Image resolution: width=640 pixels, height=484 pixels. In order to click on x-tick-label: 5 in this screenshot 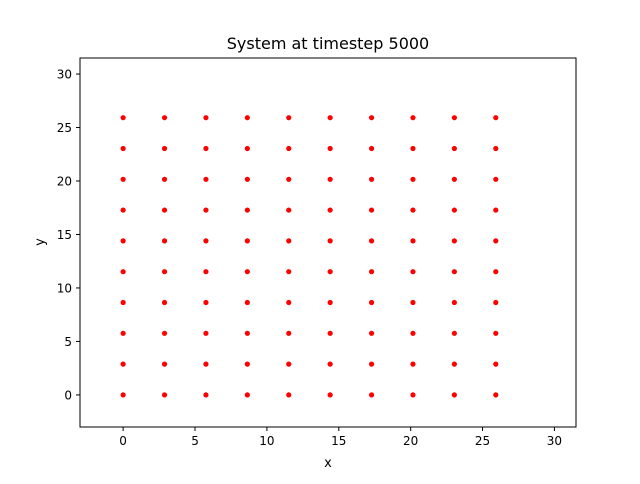, I will do `click(195, 441)`.